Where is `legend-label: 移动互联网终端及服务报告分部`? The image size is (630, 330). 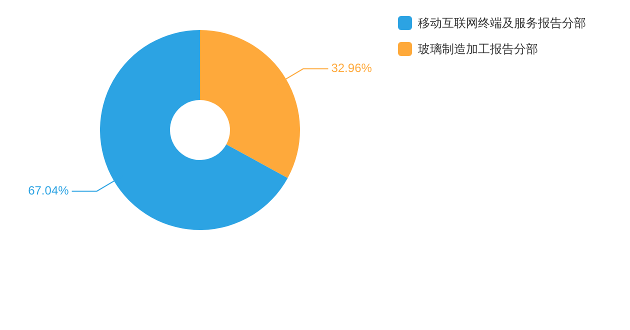
legend-label: 移动互联网终端及服务报告分部 is located at coordinates (502, 23).